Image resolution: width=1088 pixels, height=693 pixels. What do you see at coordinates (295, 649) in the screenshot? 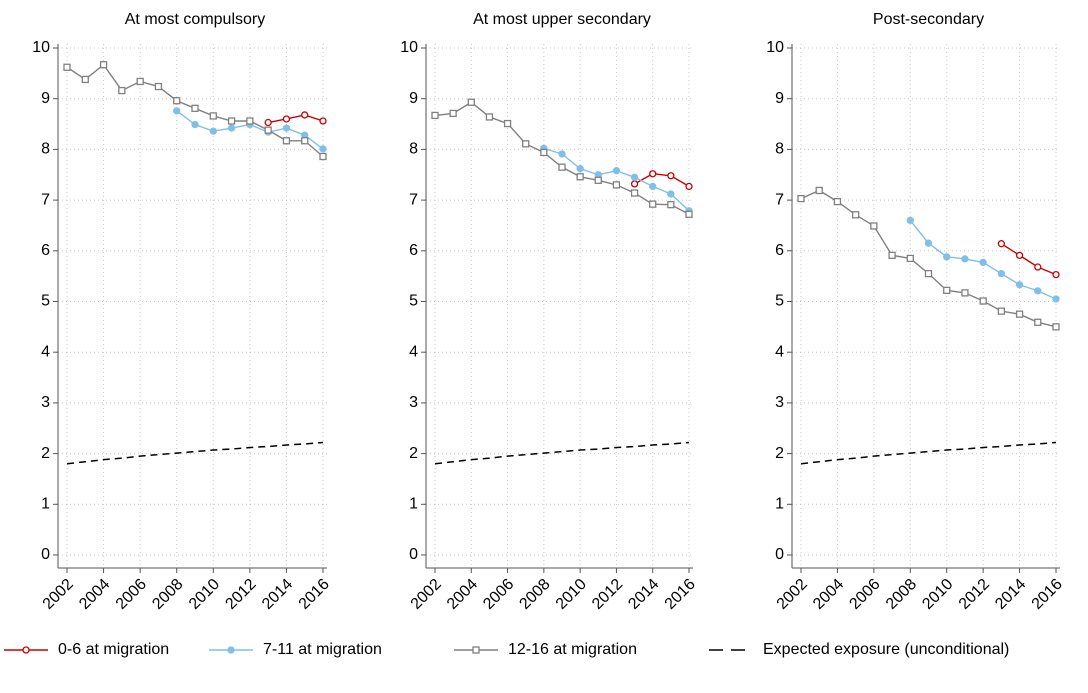
I see `legend-item: 7-11 at migration` at bounding box center [295, 649].